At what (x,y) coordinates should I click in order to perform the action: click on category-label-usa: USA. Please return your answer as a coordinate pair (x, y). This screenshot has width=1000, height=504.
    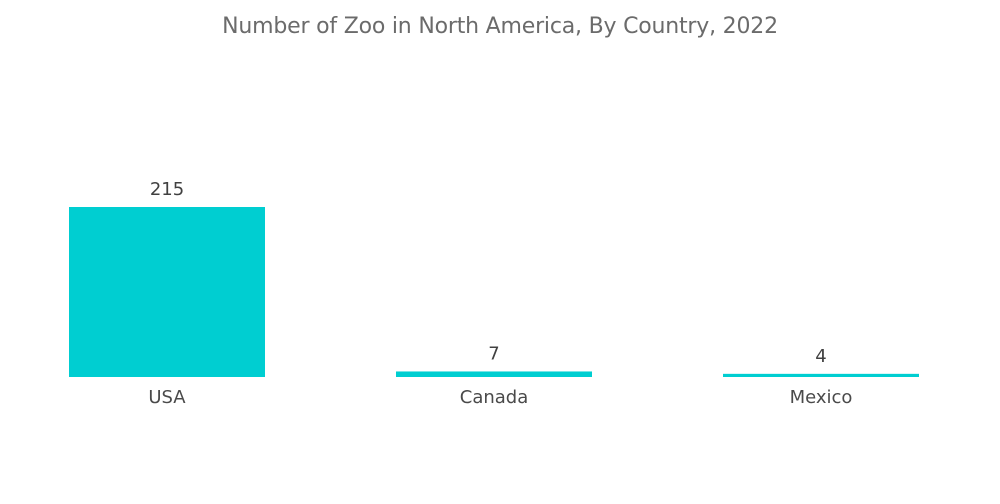
    Looking at the image, I should click on (167, 397).